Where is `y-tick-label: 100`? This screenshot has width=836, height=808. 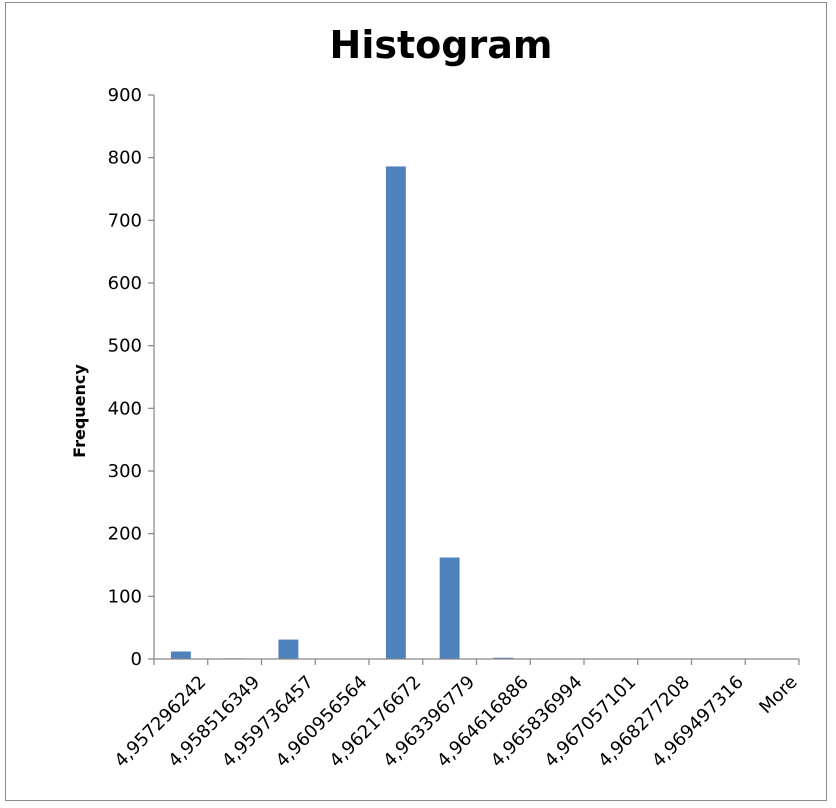 y-tick-label: 100 is located at coordinates (125, 596).